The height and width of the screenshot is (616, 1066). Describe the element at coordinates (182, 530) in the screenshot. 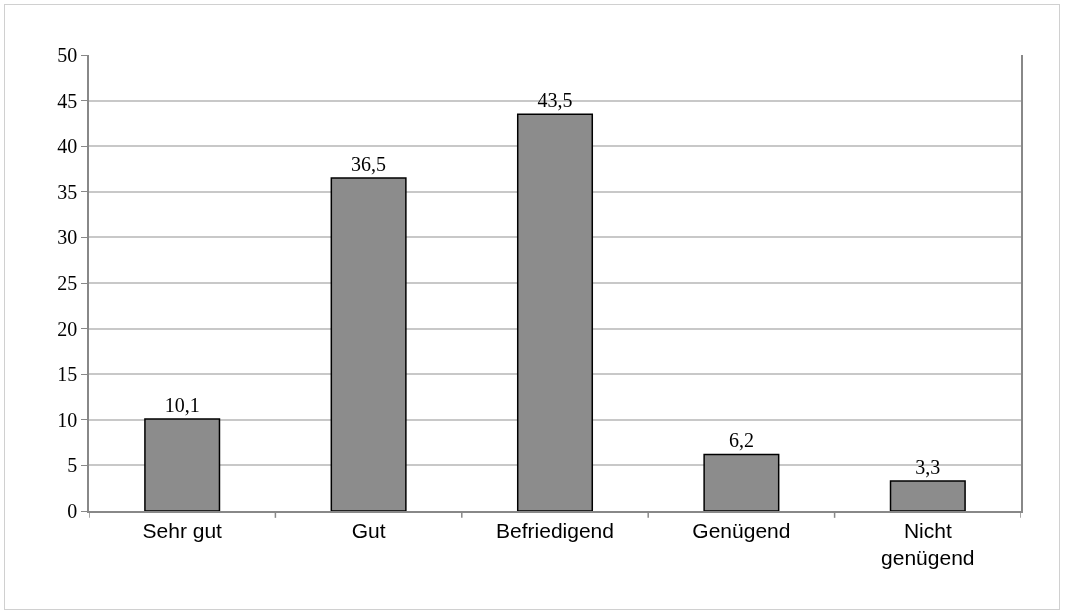

I see `x-tick-label: Sehr gut` at that location.